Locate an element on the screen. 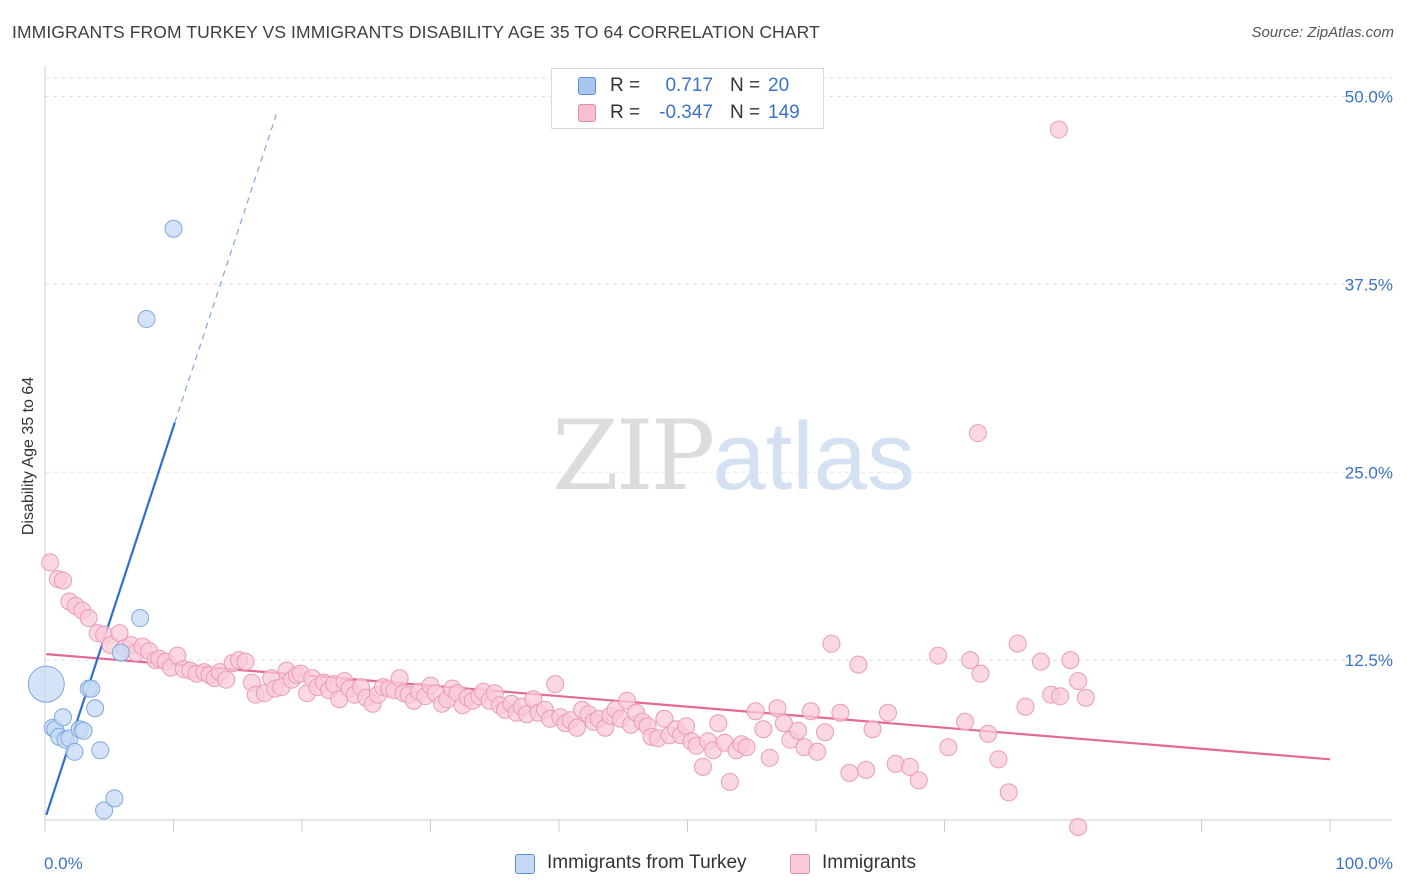  turkey-trend-line is located at coordinates (110, 619).